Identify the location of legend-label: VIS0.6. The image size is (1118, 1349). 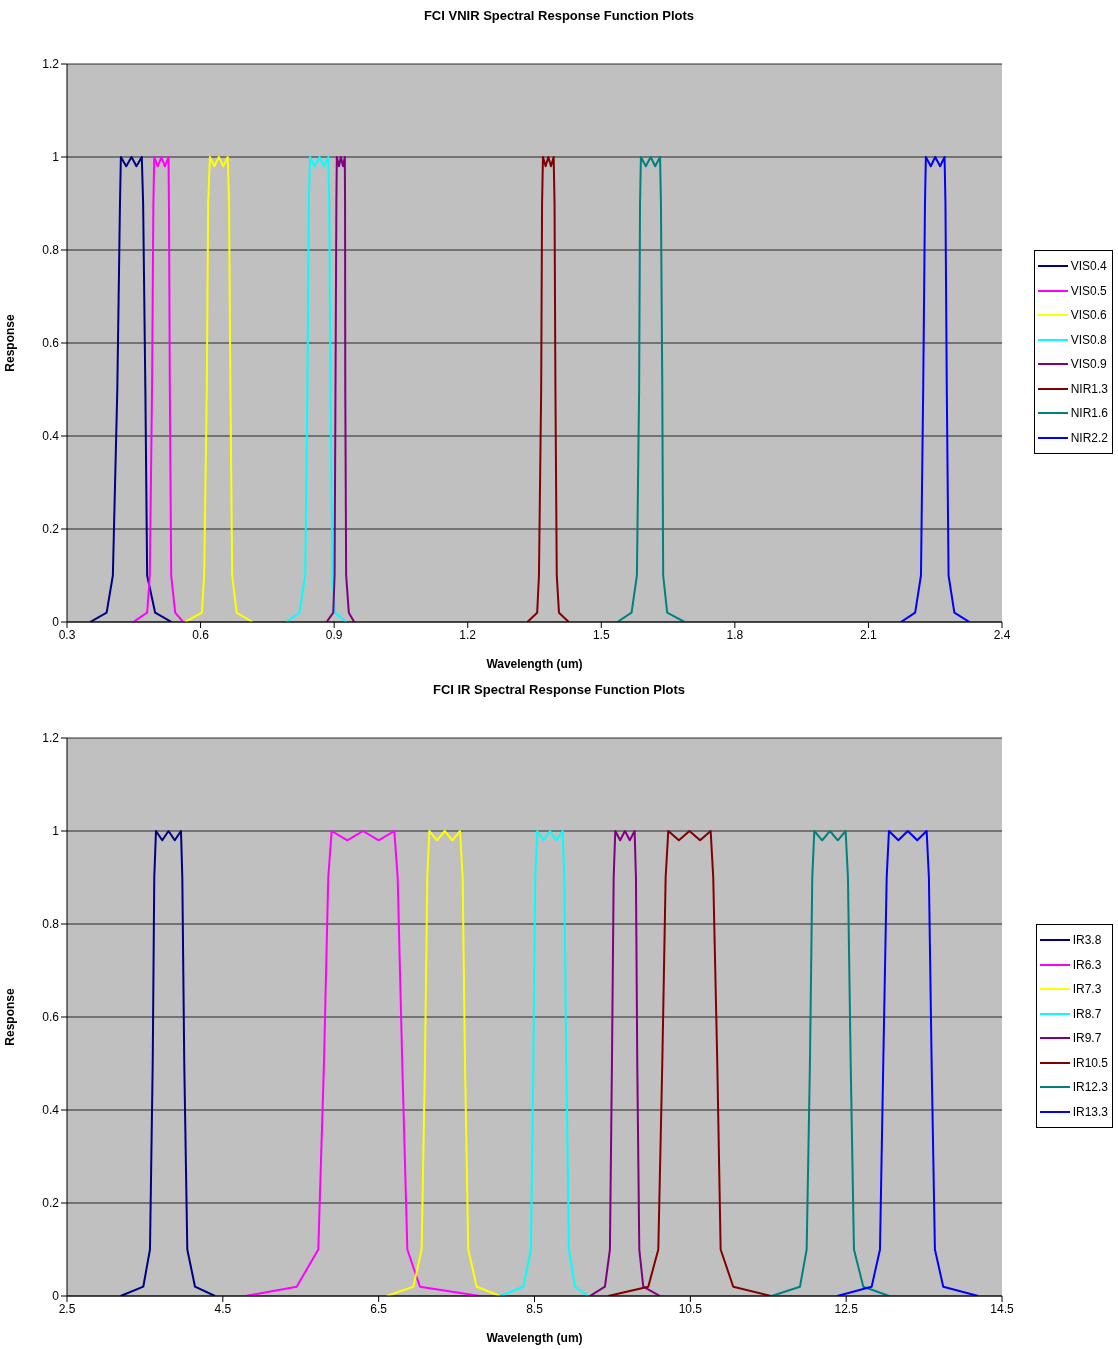
(1088, 315).